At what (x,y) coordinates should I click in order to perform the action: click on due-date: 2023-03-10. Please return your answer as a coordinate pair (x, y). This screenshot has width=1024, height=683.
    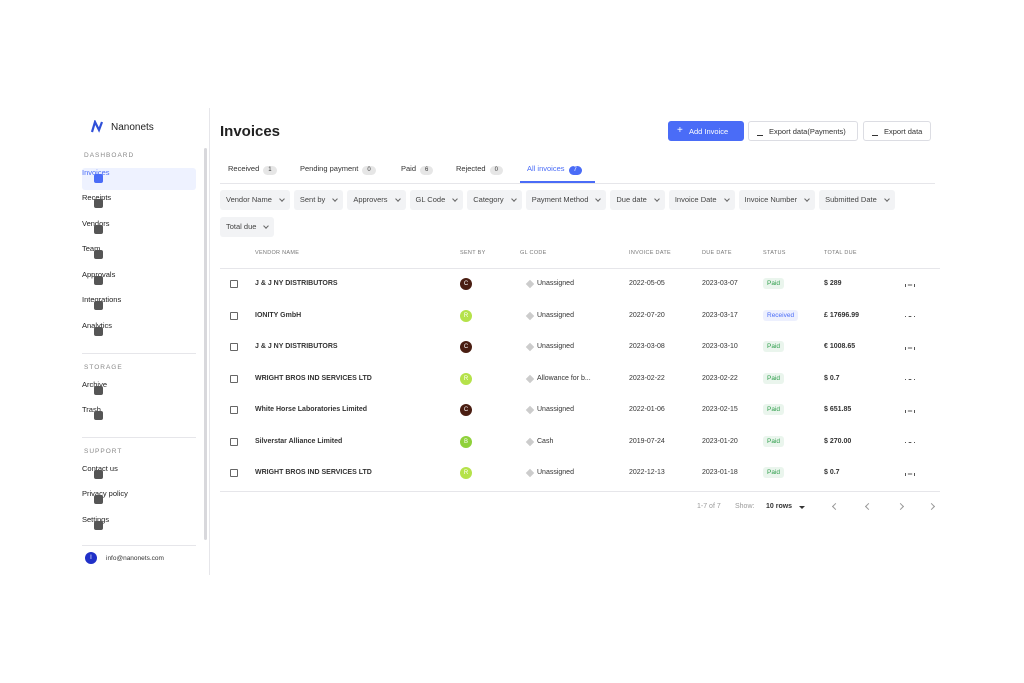
    Looking at the image, I should click on (720, 346).